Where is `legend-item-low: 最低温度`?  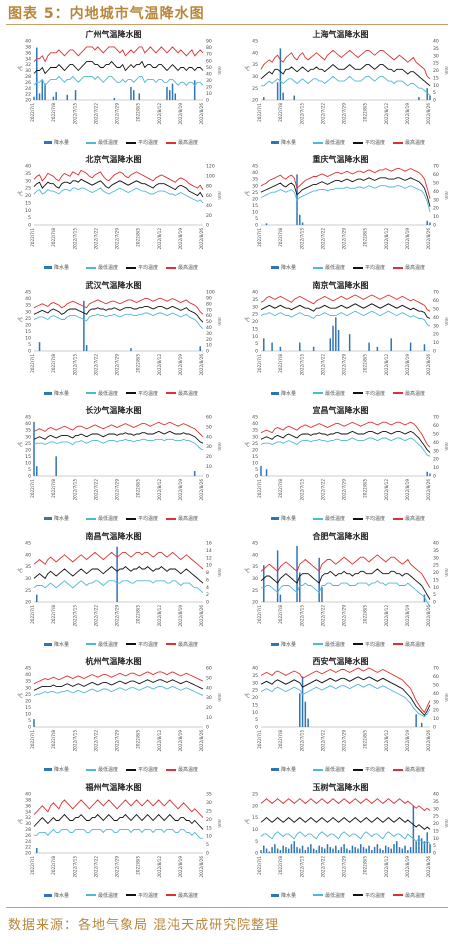
legend-item-low: 最低温度 is located at coordinates (329, 895).